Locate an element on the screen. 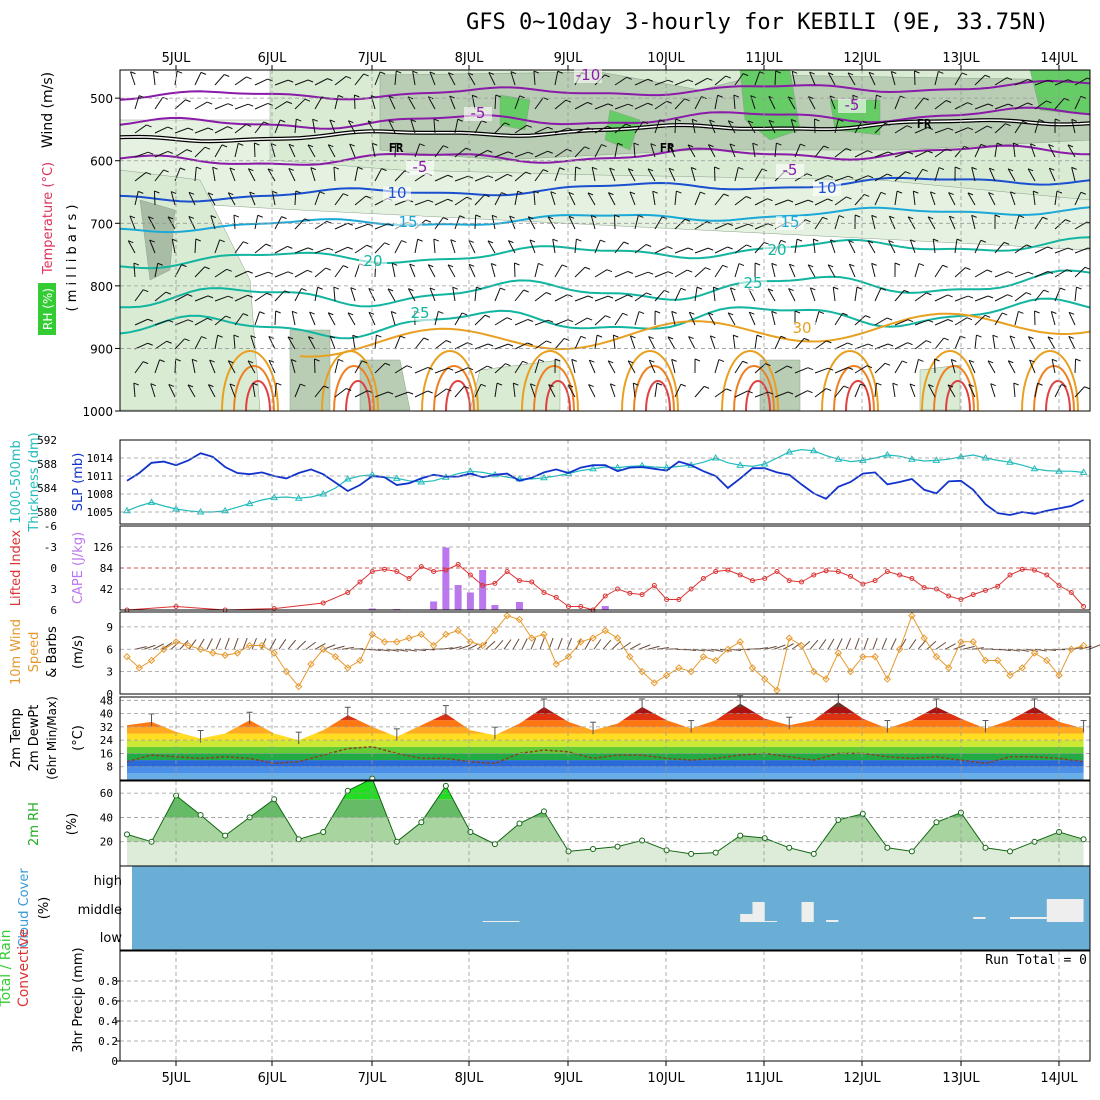  contour-label: 10 is located at coordinates (396, 193).